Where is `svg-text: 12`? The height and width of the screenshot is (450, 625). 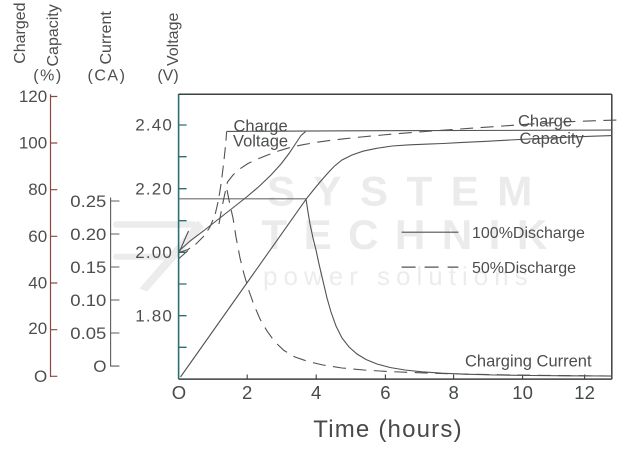
svg-text: 12 is located at coordinates (584, 392).